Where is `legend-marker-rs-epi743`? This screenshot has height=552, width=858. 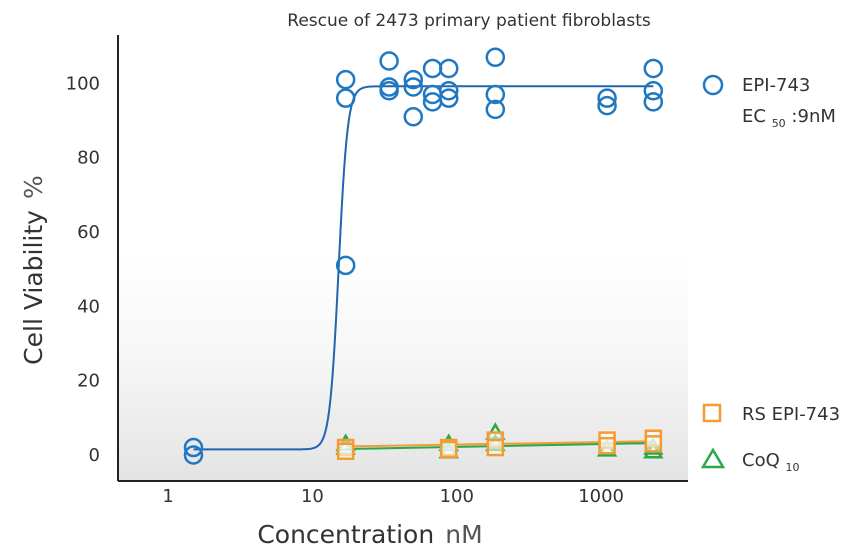
legend-marker-rs-epi743 is located at coordinates (712, 413).